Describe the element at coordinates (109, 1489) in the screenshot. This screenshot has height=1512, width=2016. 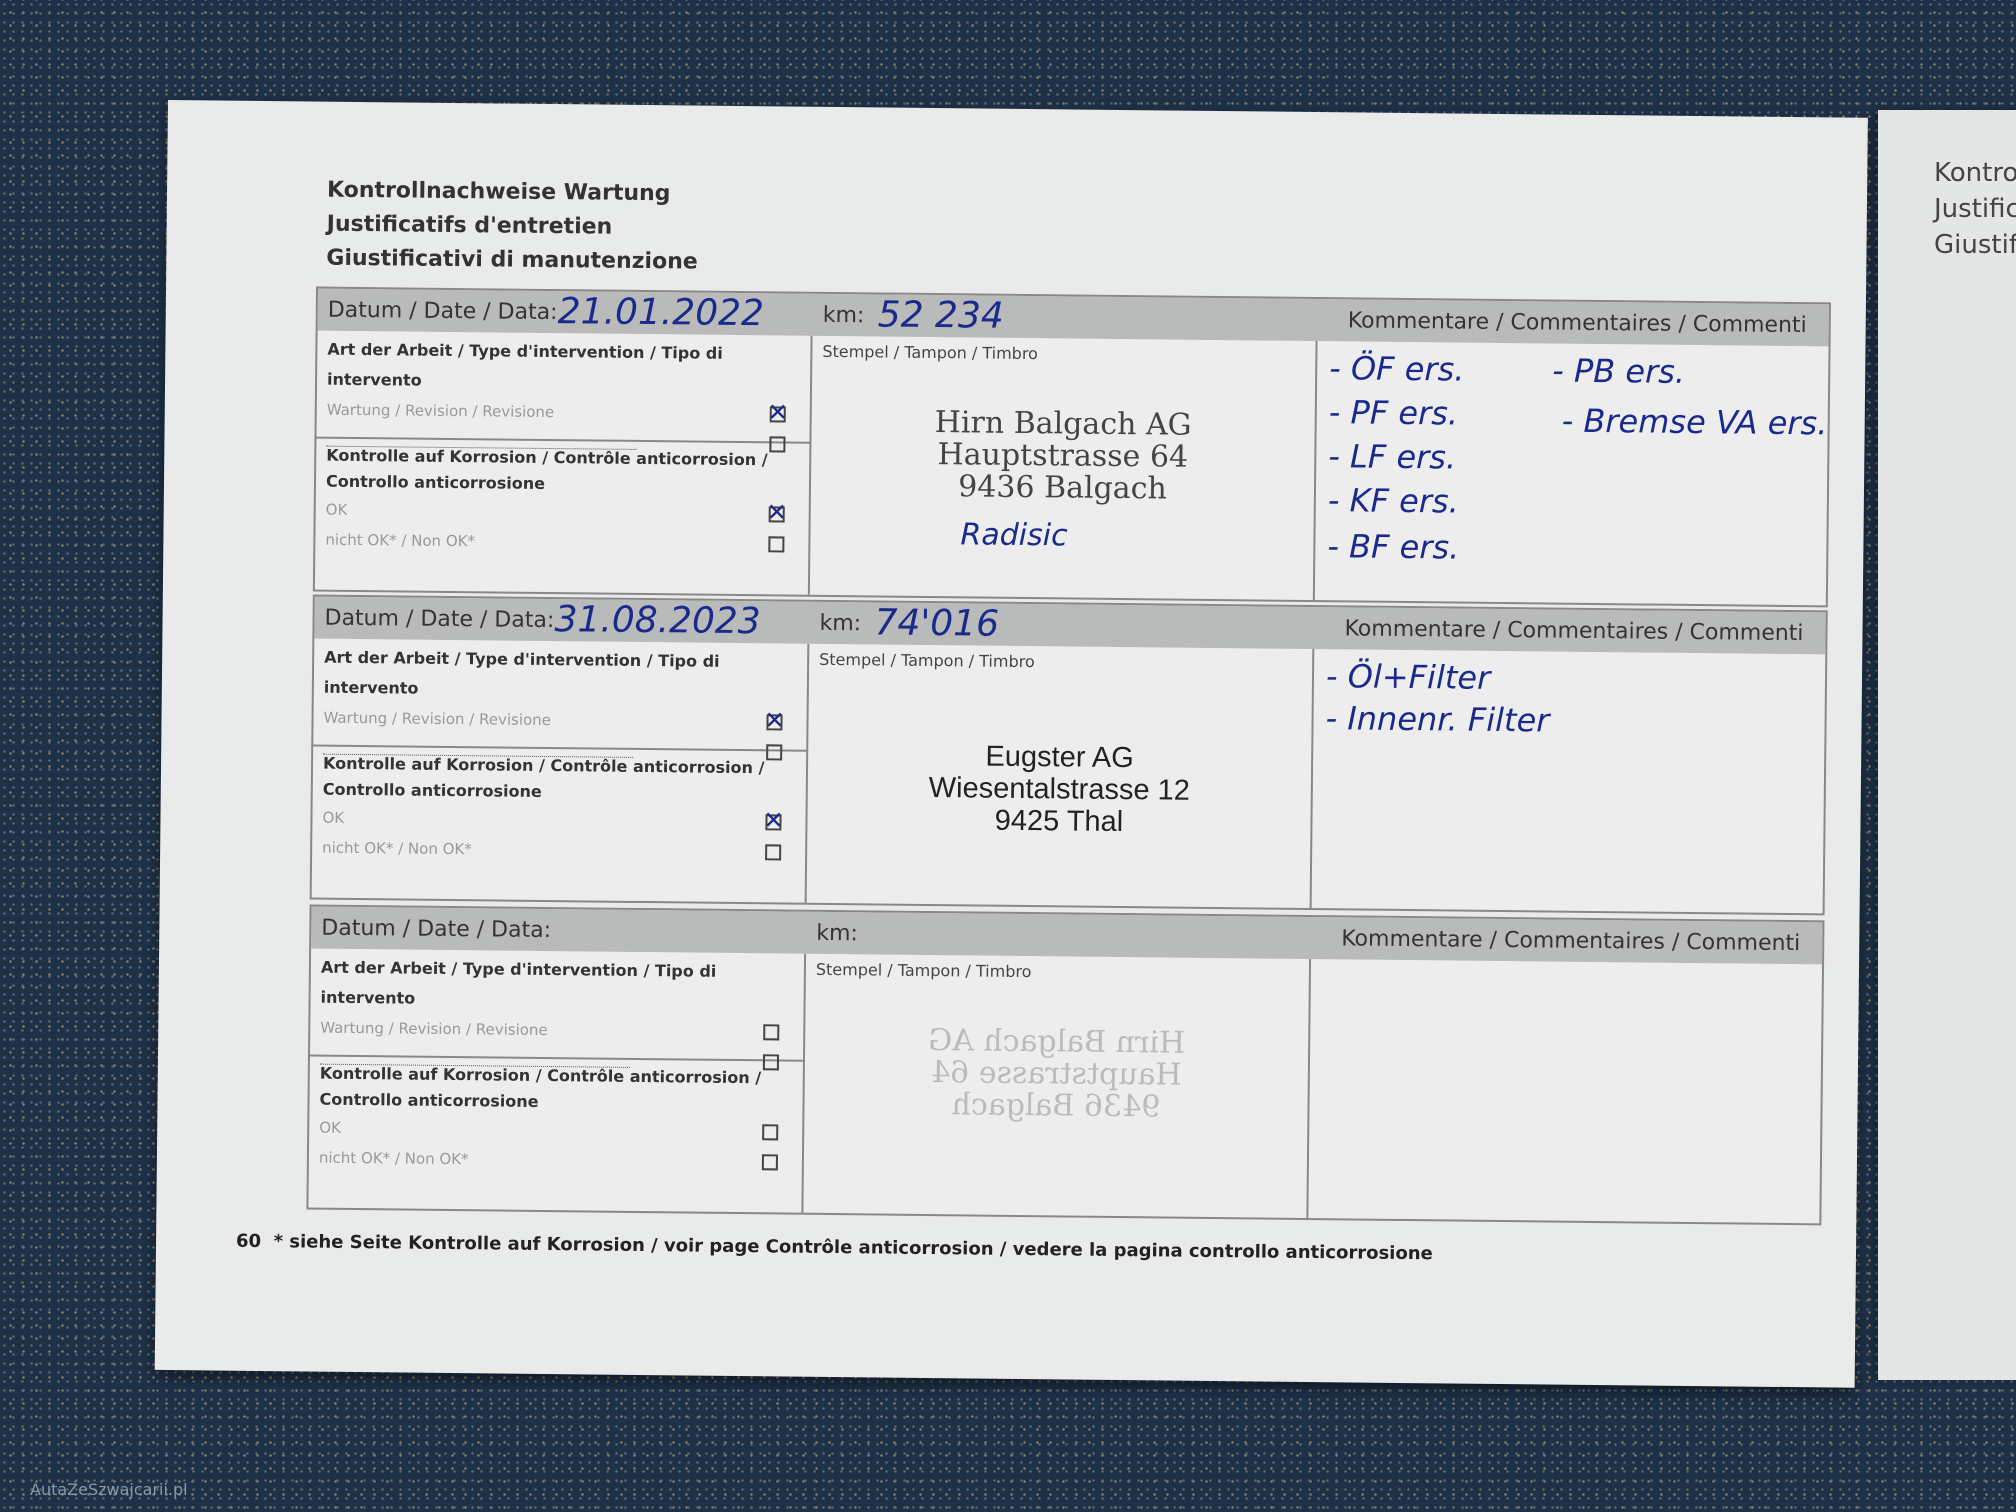
I see `watermark: AutaZeSzwajcarii.pl` at that location.